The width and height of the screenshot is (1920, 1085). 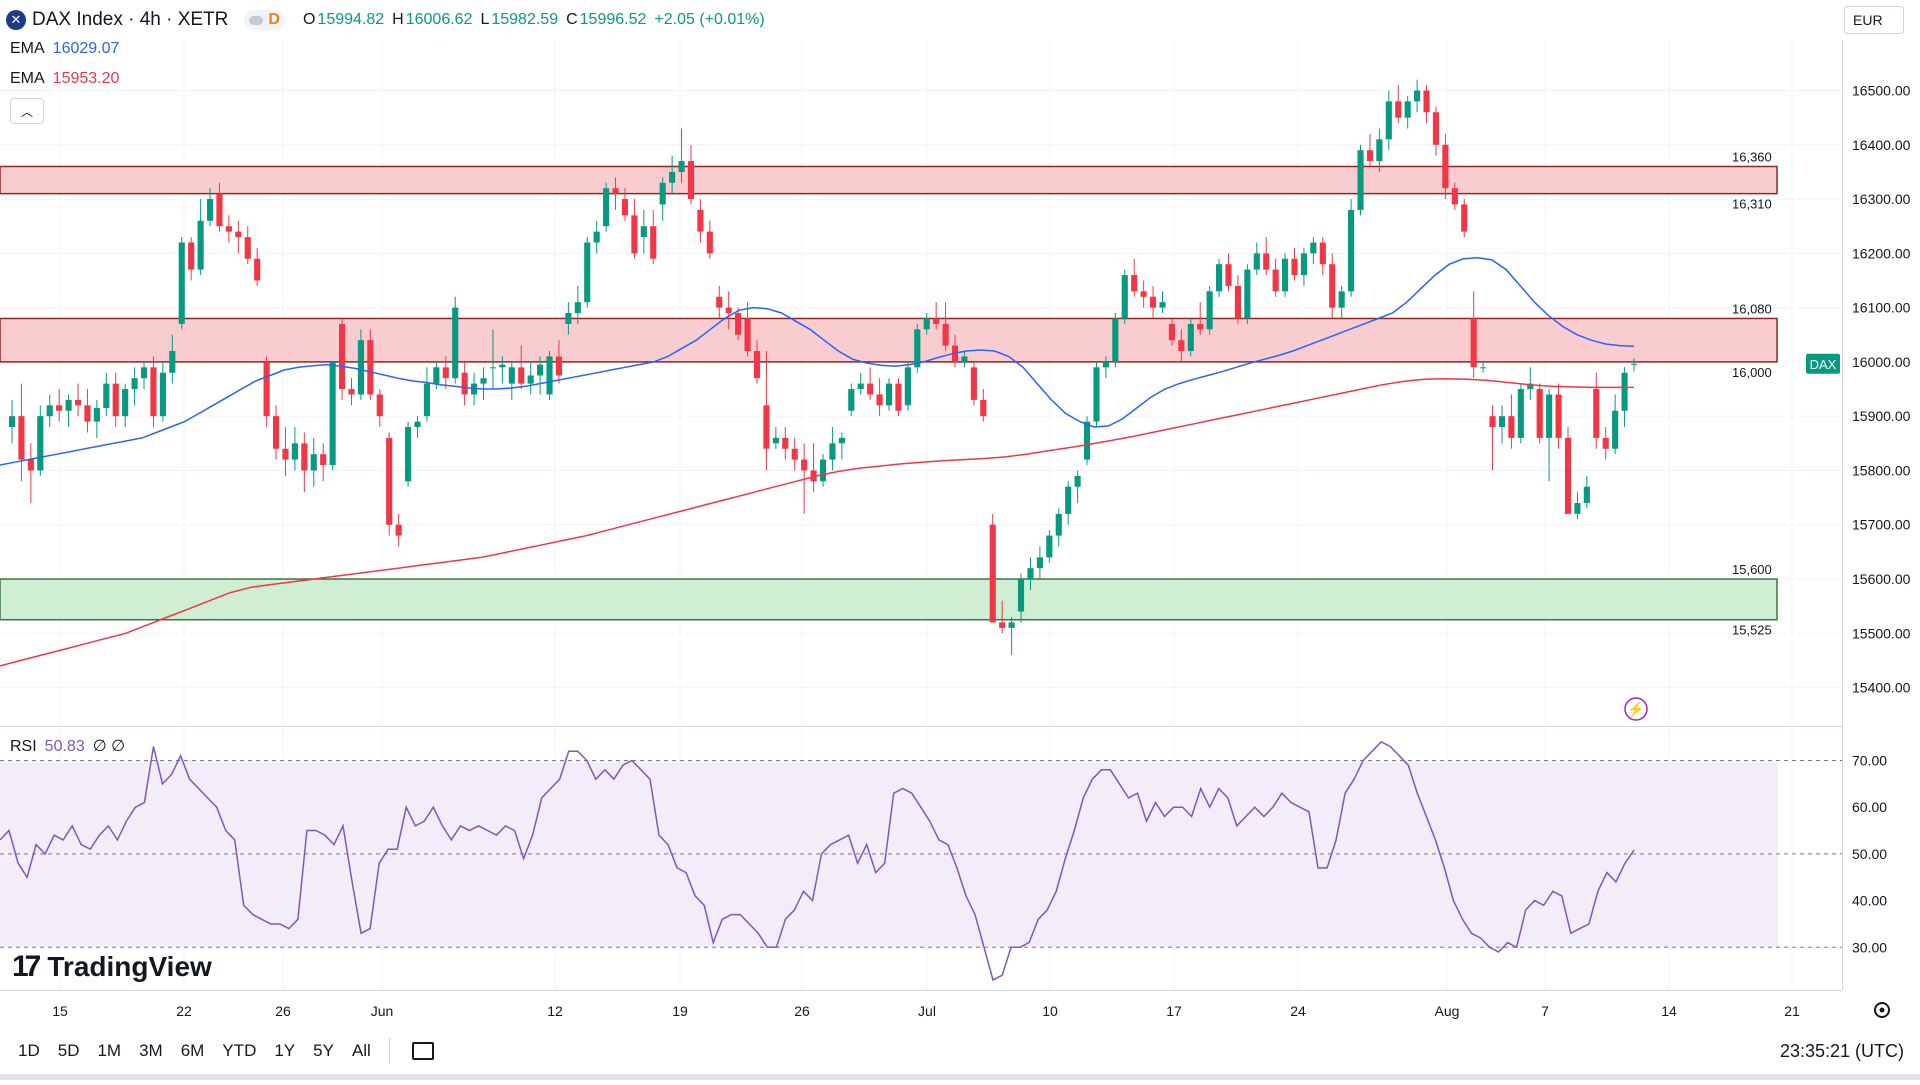 What do you see at coordinates (27, 78) in the screenshot?
I see `ema-slow-label: EMA` at bounding box center [27, 78].